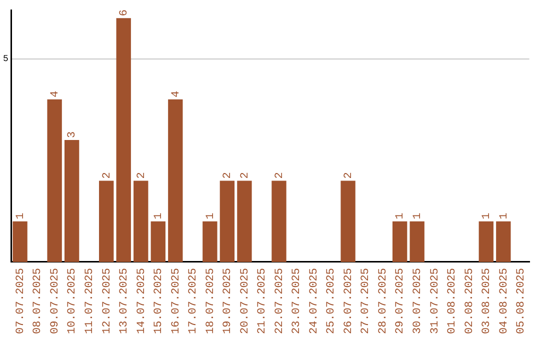 This screenshot has width=540, height=340. I want to click on x-tick-label: 09.07.2025, so click(55, 301).